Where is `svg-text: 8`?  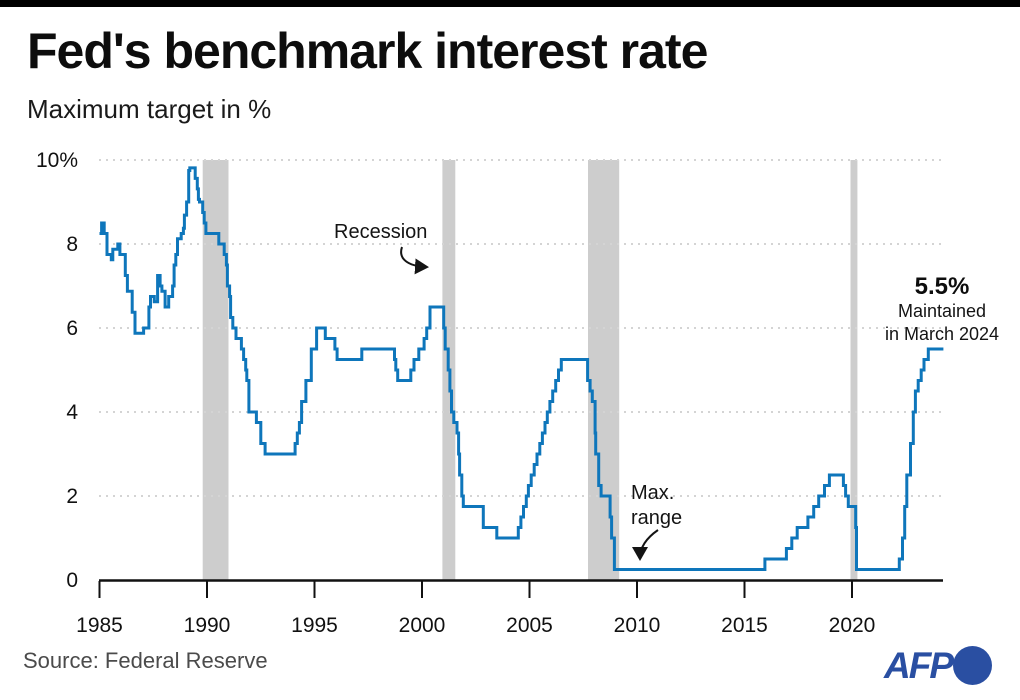
svg-text: 8 is located at coordinates (72, 244).